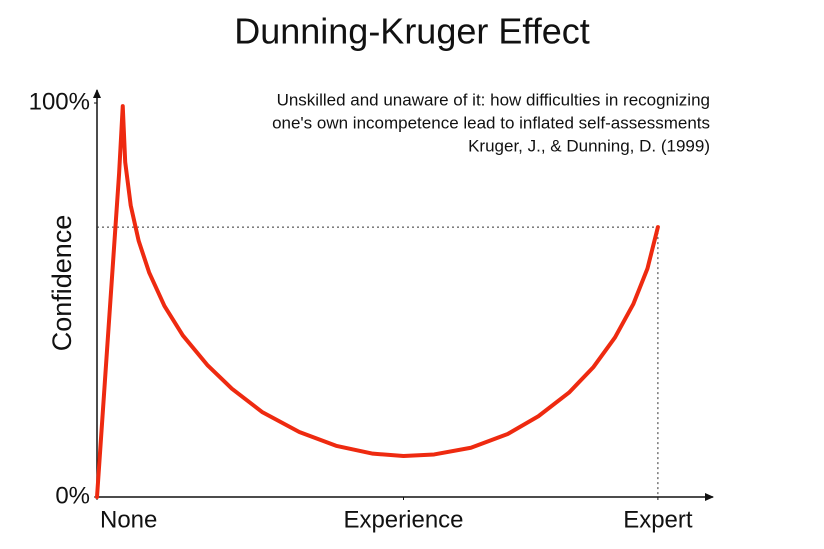 The width and height of the screenshot is (824, 549). Describe the element at coordinates (72, 495) in the screenshot. I see `y-tick-label: 0%` at that location.